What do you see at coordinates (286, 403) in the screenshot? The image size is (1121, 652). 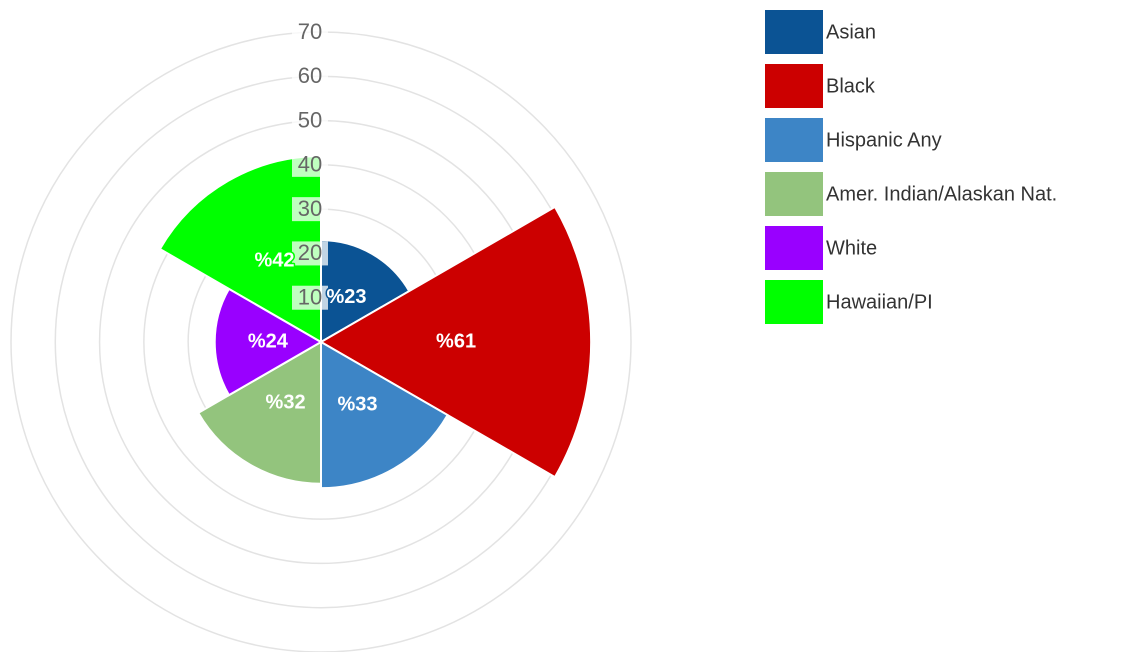 I see `data-label: %32` at bounding box center [286, 403].